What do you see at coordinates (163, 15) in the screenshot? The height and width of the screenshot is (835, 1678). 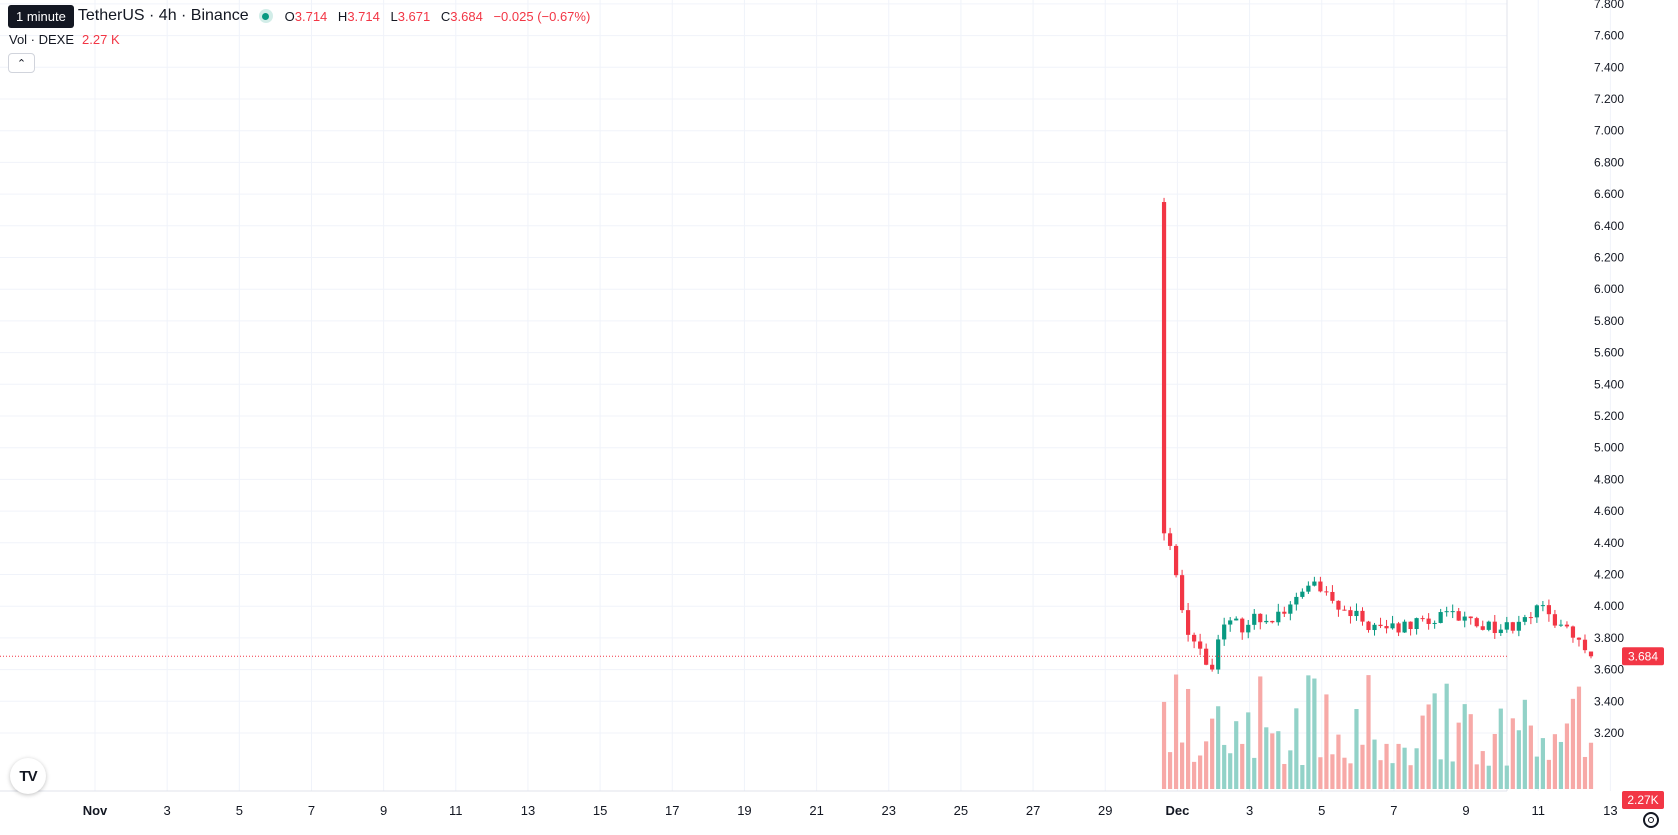 I see `symbol-title: TetherUS · 4h · Binance` at bounding box center [163, 15].